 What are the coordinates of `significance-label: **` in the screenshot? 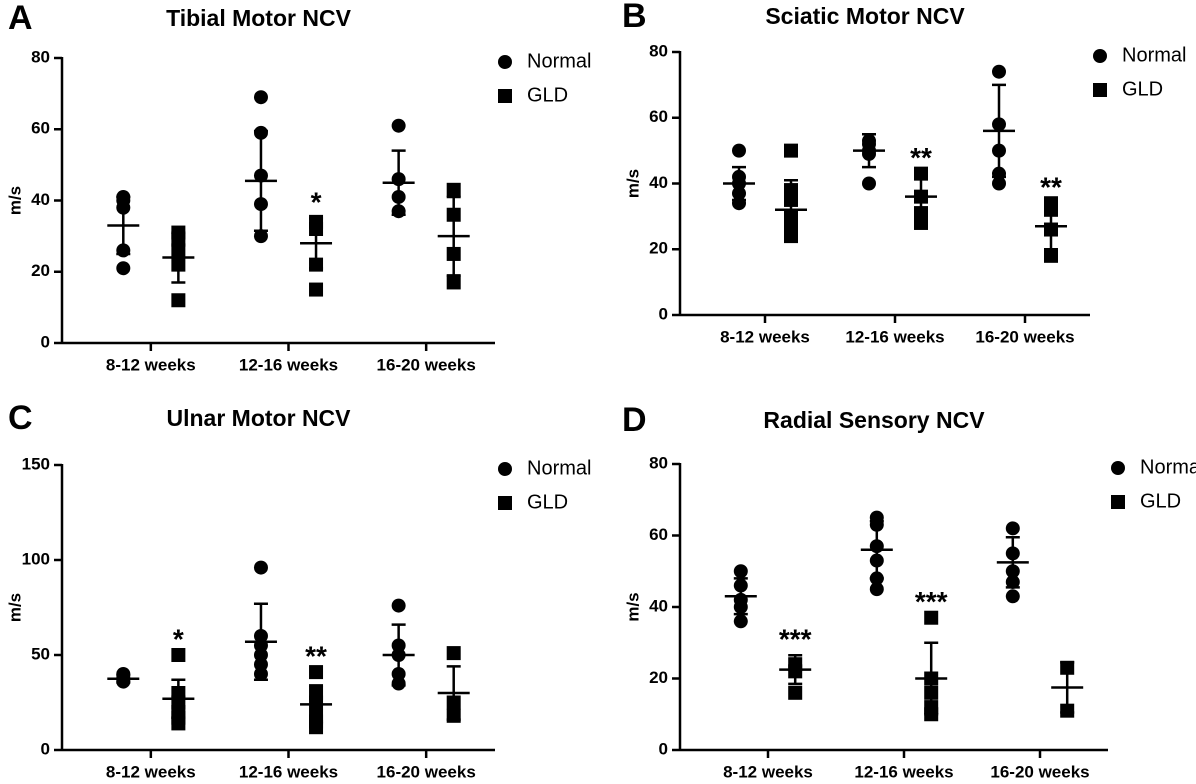 It's located at (921, 157).